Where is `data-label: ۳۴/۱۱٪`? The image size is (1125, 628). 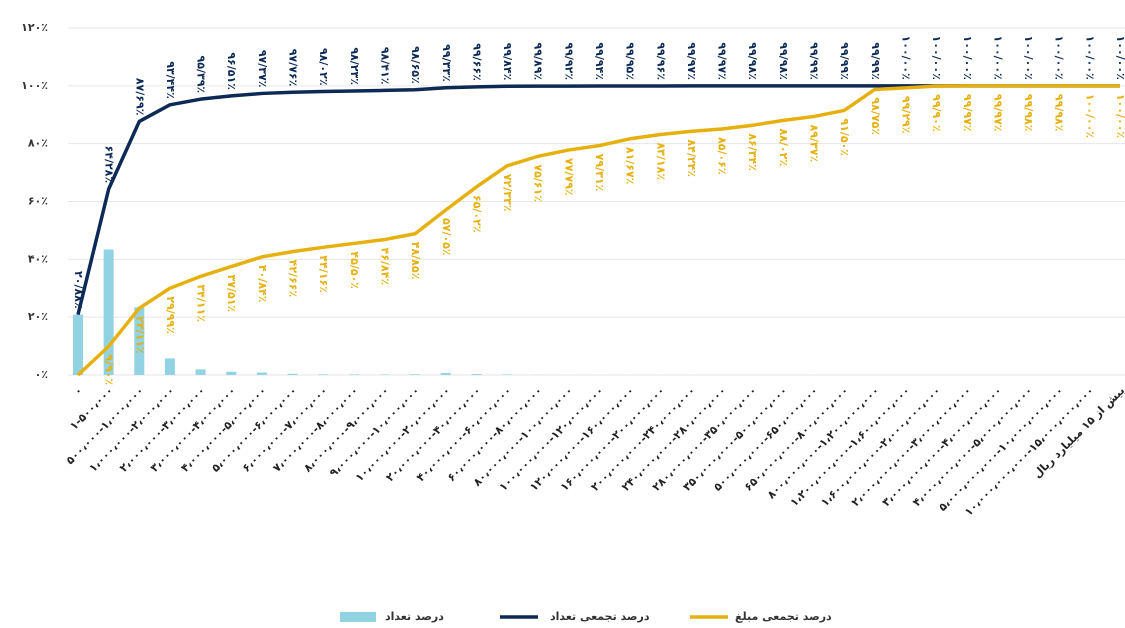 data-label: ۳۴/۱۱٪ is located at coordinates (201, 303).